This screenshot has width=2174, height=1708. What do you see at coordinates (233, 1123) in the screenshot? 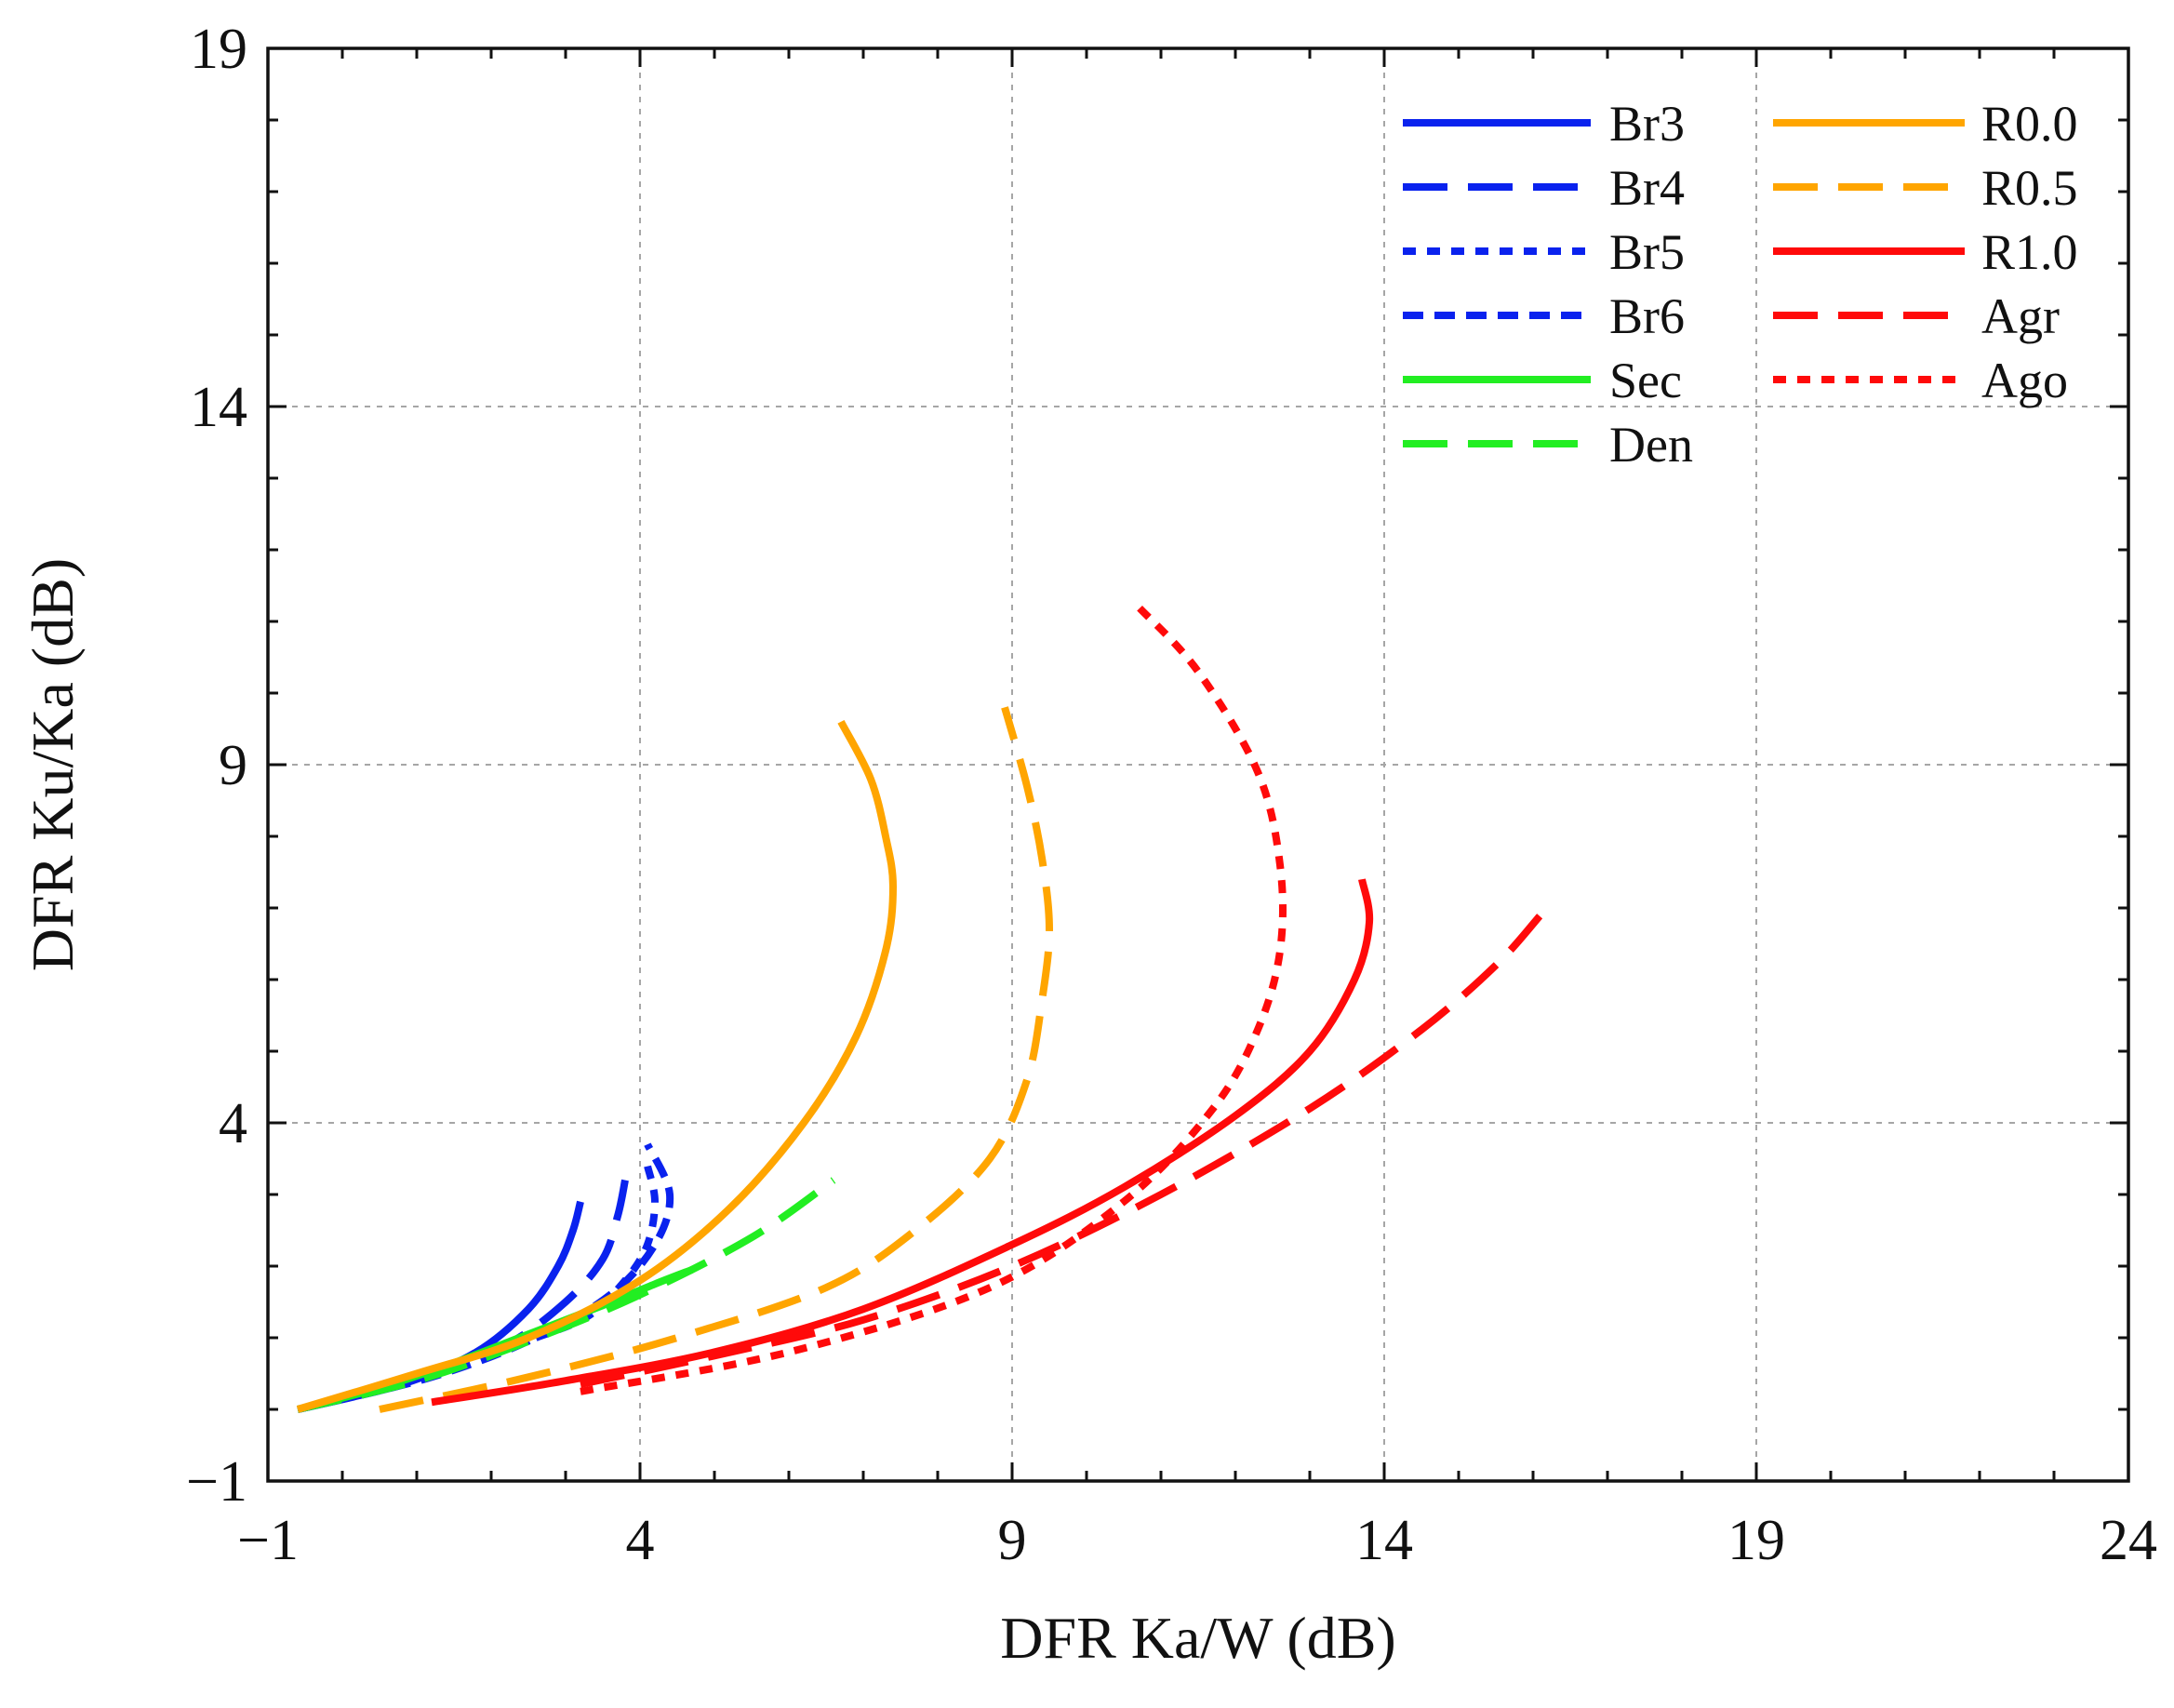
I see `y-tick-label: 4` at bounding box center [233, 1123].